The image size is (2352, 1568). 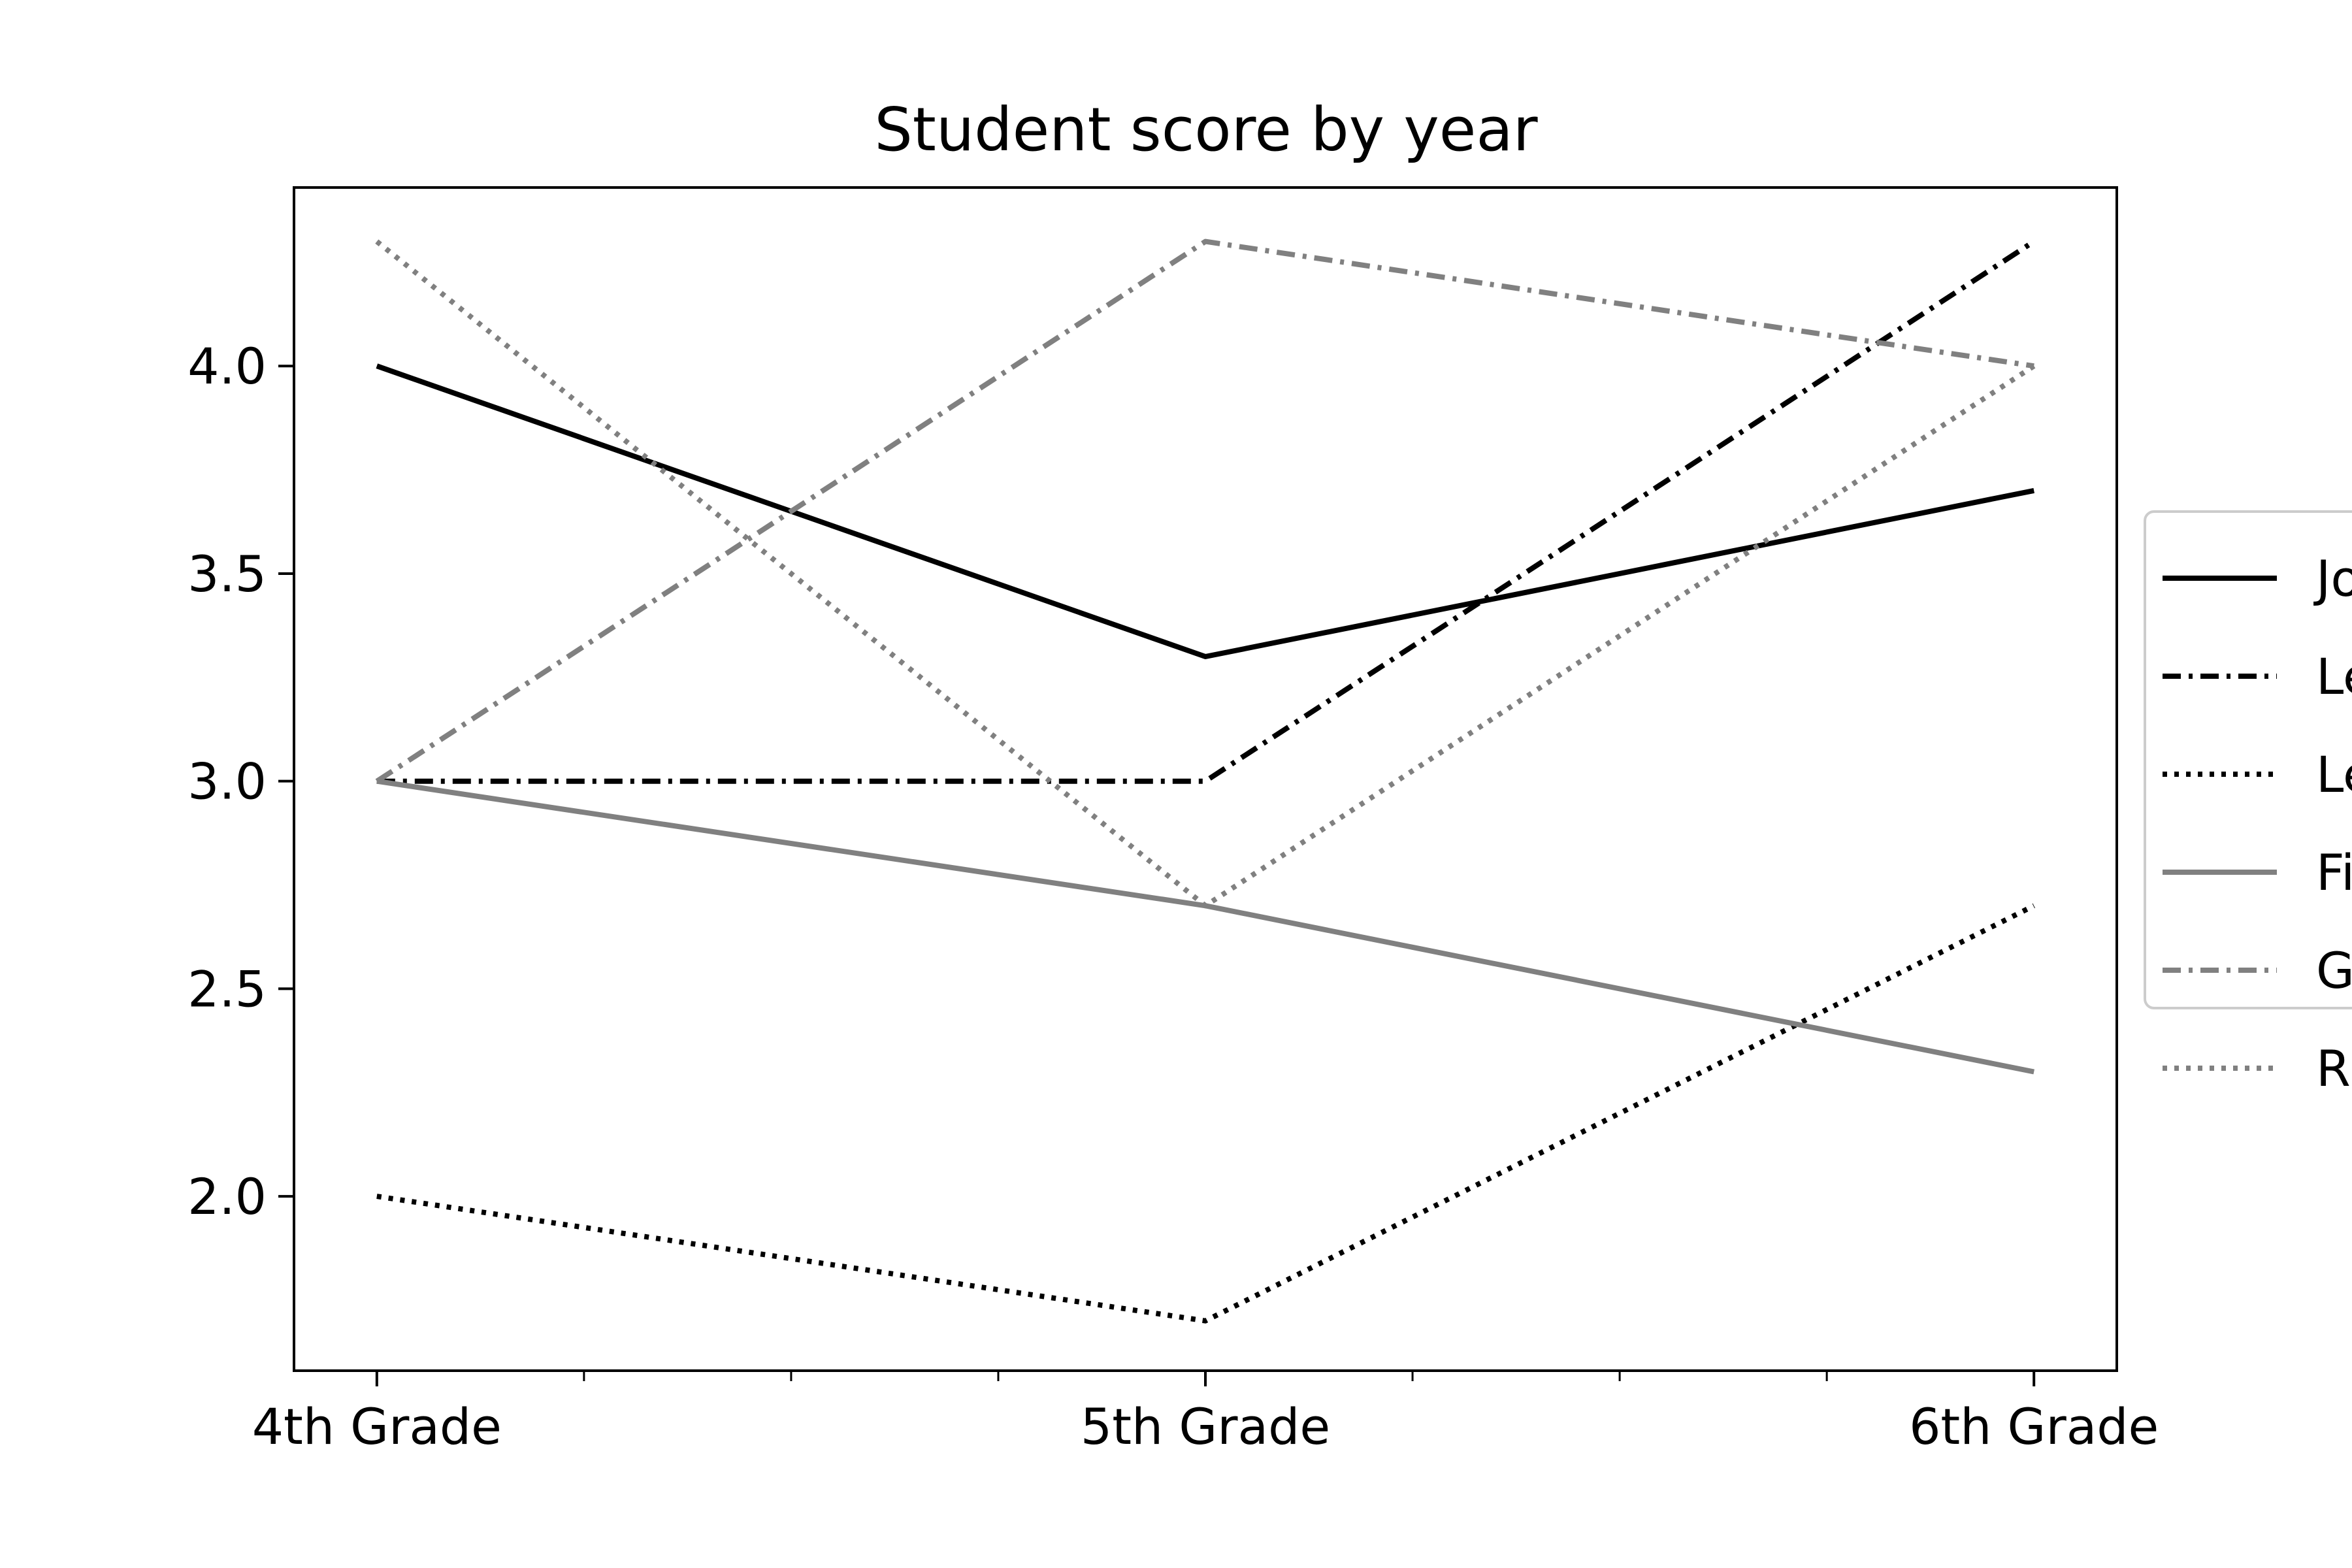 I want to click on y-tick-label-3: 3.5, so click(x=227, y=574).